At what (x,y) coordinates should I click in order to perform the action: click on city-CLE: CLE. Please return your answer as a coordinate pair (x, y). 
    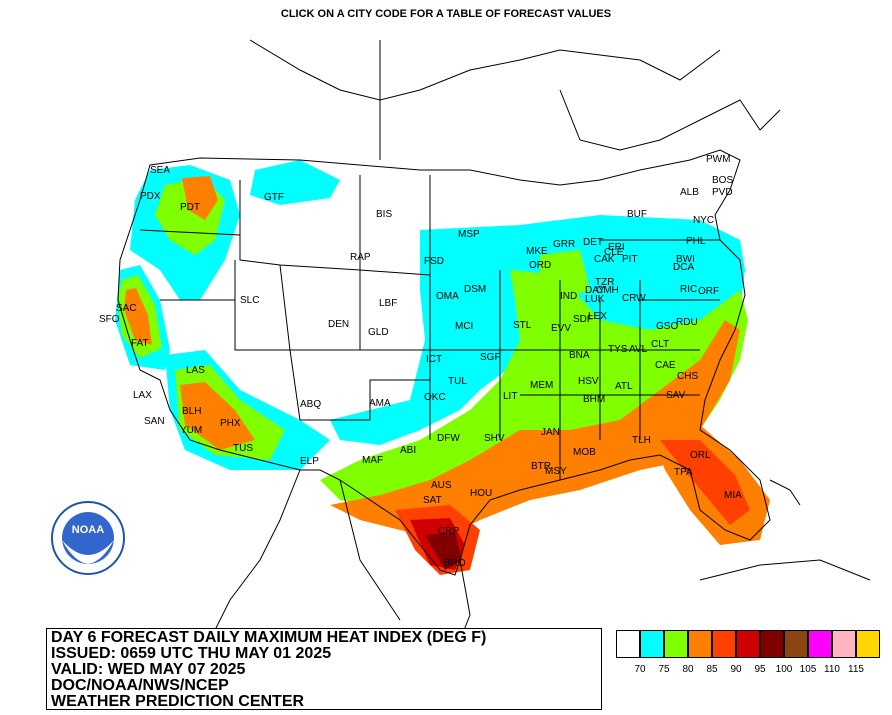
    Looking at the image, I should click on (614, 252).